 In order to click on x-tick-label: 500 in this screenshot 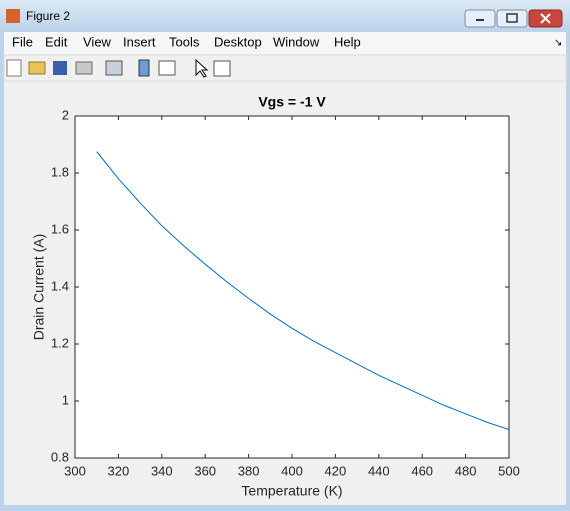, I will do `click(509, 470)`.